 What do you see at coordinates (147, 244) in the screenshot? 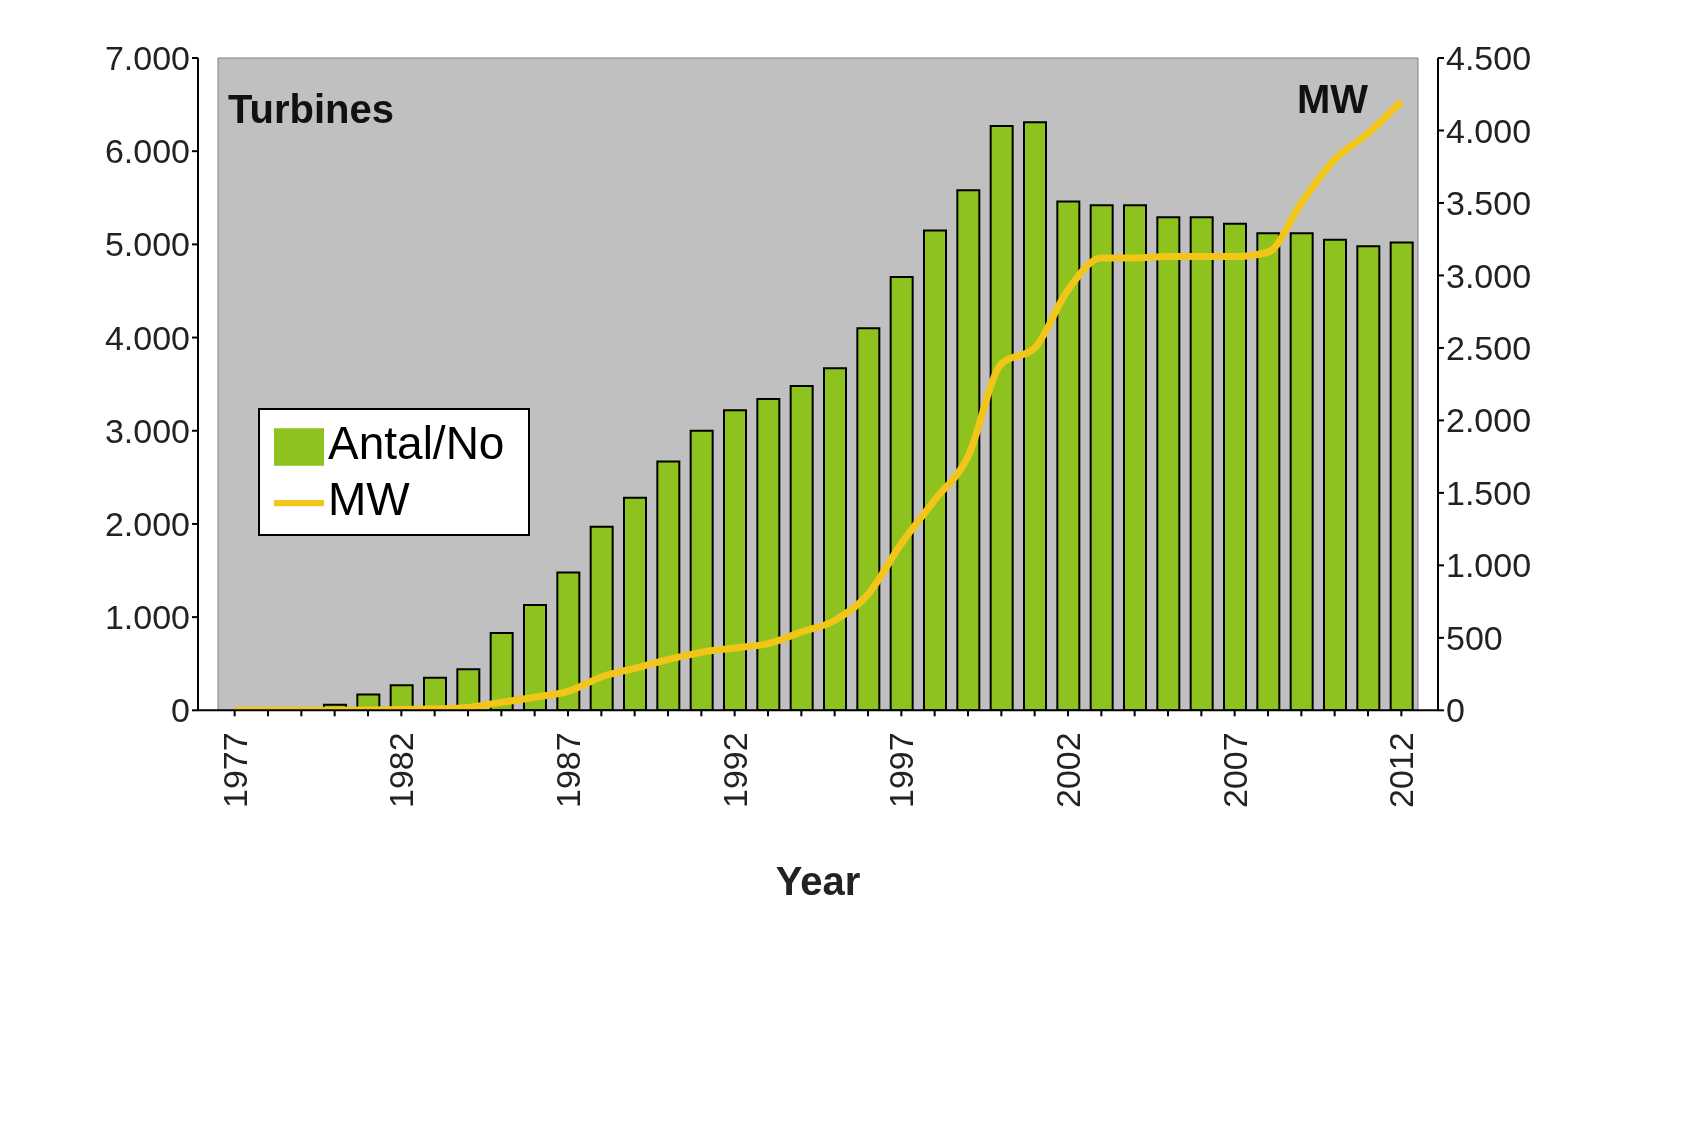
I see `y-tick-label: 5.000` at bounding box center [147, 244].